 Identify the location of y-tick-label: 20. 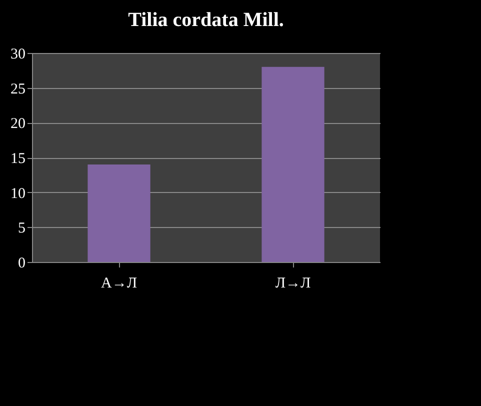
(18, 124).